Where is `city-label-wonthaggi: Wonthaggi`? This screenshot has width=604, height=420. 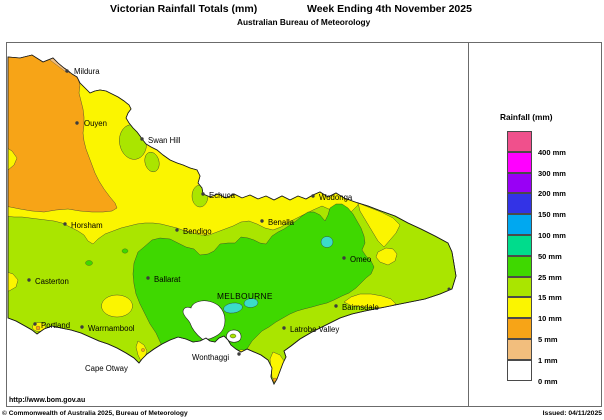
city-label-wonthaggi: Wonthaggi is located at coordinates (210, 357).